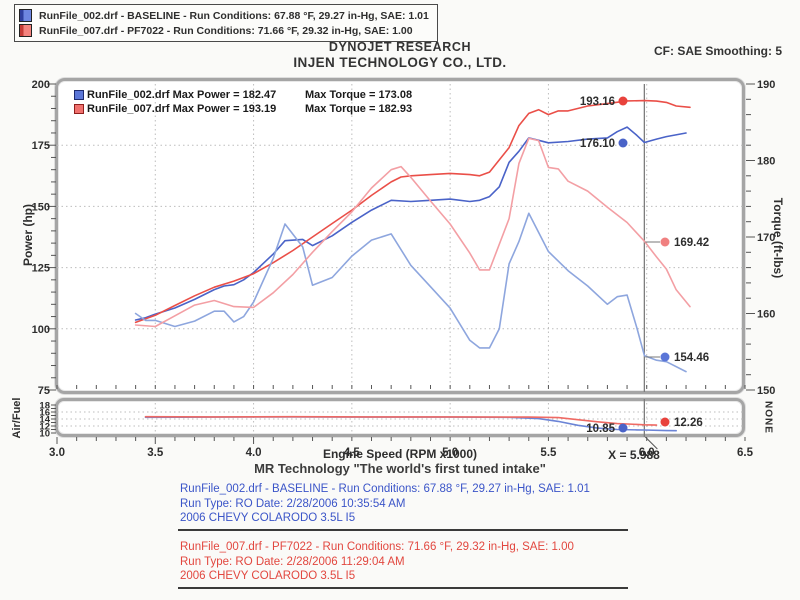 The height and width of the screenshot is (600, 800). I want to click on company-title: INJEN TECHNOLOGY CO., LTD., so click(400, 62).